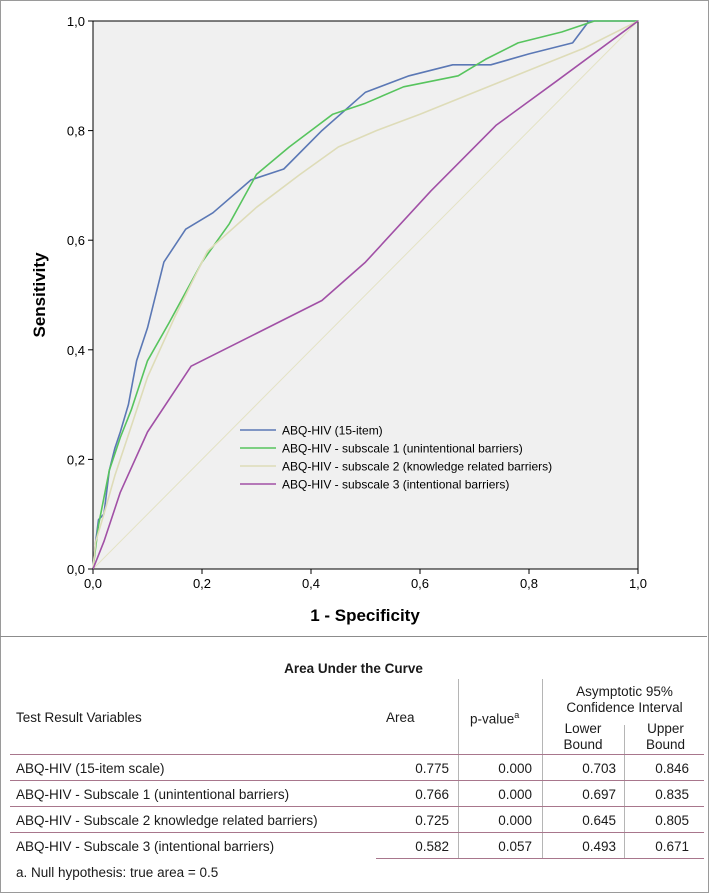 This screenshot has height=893, width=709. Describe the element at coordinates (365, 615) in the screenshot. I see `x-axis-label: 1 - Specificity` at that location.